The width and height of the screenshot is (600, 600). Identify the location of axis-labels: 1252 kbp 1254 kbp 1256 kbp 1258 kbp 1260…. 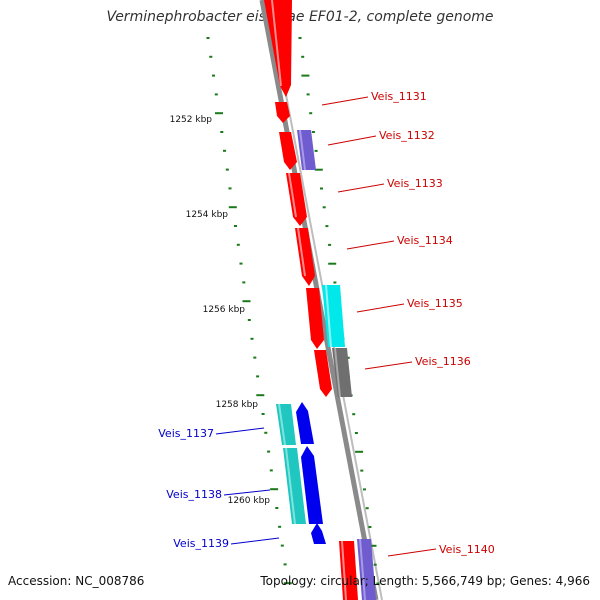
(220, 310).